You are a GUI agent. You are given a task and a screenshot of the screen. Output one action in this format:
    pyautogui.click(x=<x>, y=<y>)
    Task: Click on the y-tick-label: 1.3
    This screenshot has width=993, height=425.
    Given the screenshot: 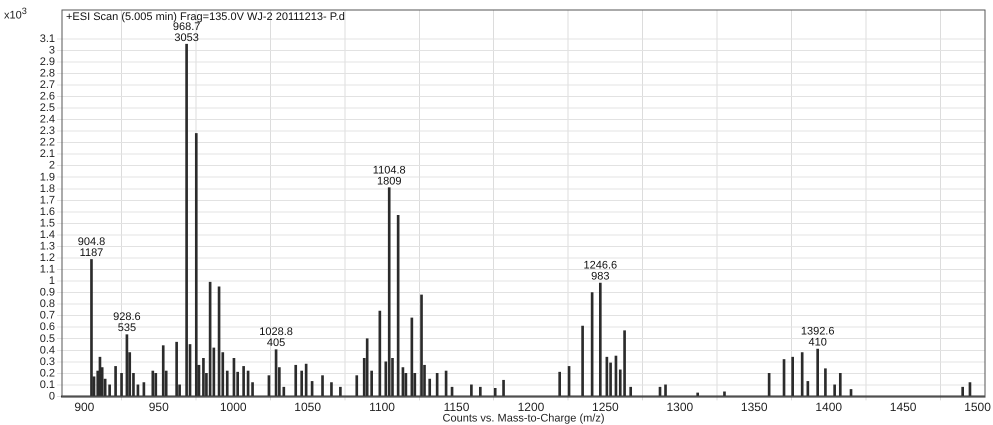 What is the action you would take?
    pyautogui.click(x=47, y=246)
    